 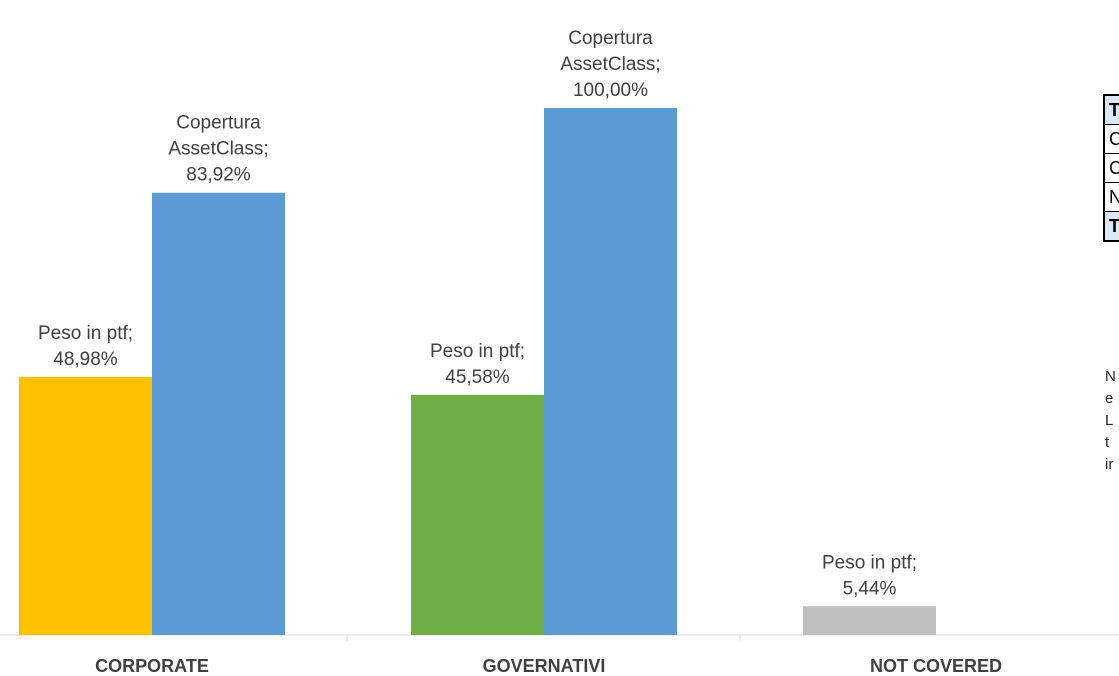 I want to click on data-label: Copertura AssetClass; 100,00%, so click(x=610, y=64).